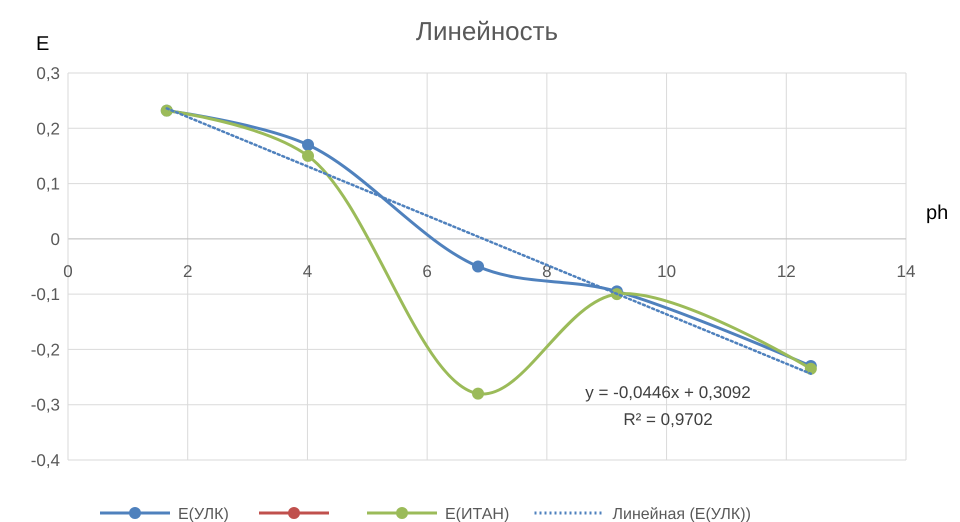  What do you see at coordinates (48, 184) in the screenshot?
I see `y-tick-label: 0,1` at bounding box center [48, 184].